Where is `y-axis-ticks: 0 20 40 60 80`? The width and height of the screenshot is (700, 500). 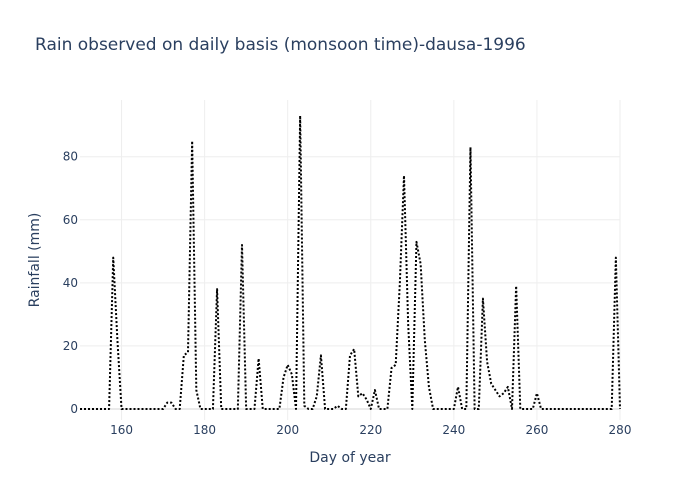
y-axis-ticks: 0 20 40 60 80 is located at coordinates (70, 283).